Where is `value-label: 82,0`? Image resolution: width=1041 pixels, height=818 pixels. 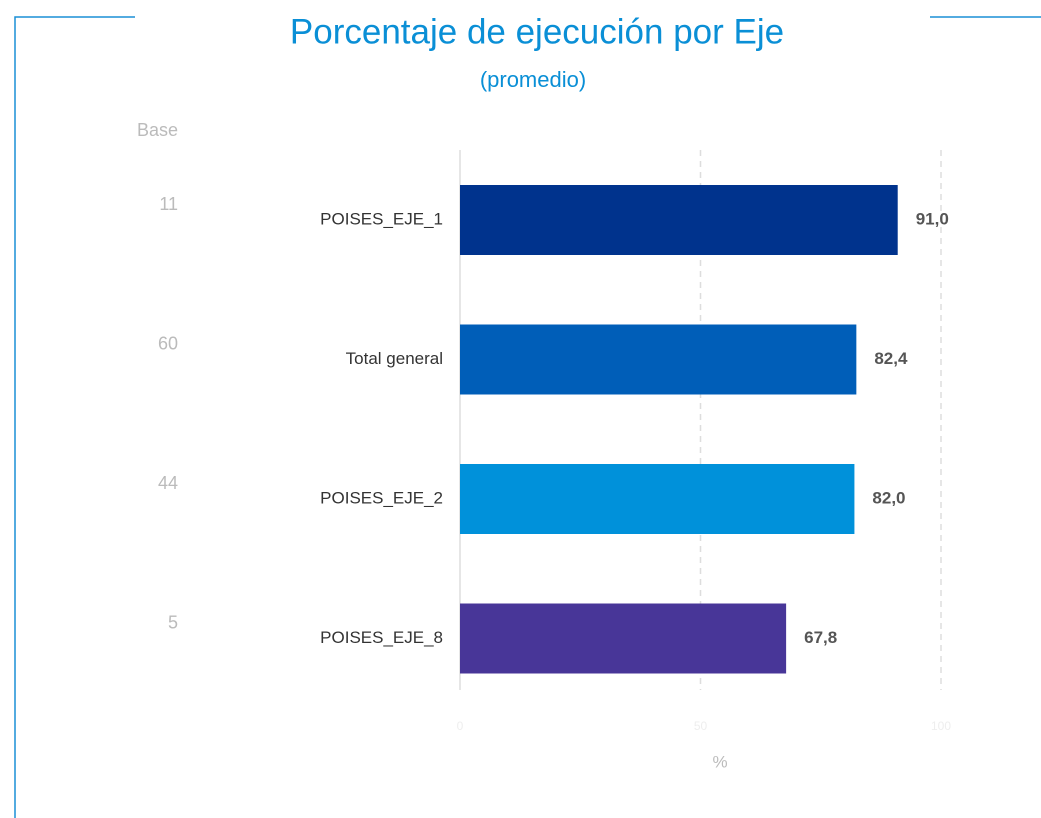
value-label: 82,0 is located at coordinates (888, 497).